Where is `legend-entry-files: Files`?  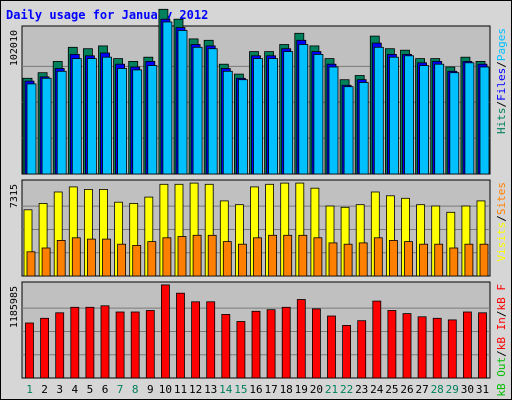
legend-entry-files: Files is located at coordinates (501, 84).